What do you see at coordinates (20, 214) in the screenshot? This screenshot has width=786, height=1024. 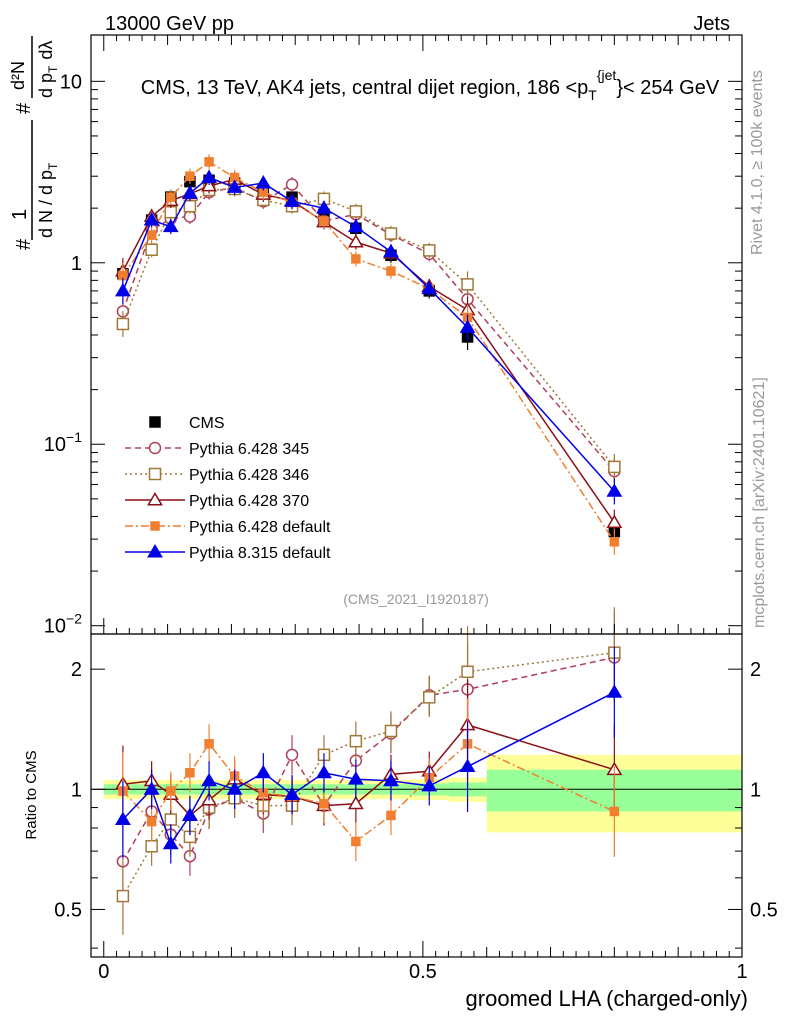 I see `ylabel-frac-num: 1` at bounding box center [20, 214].